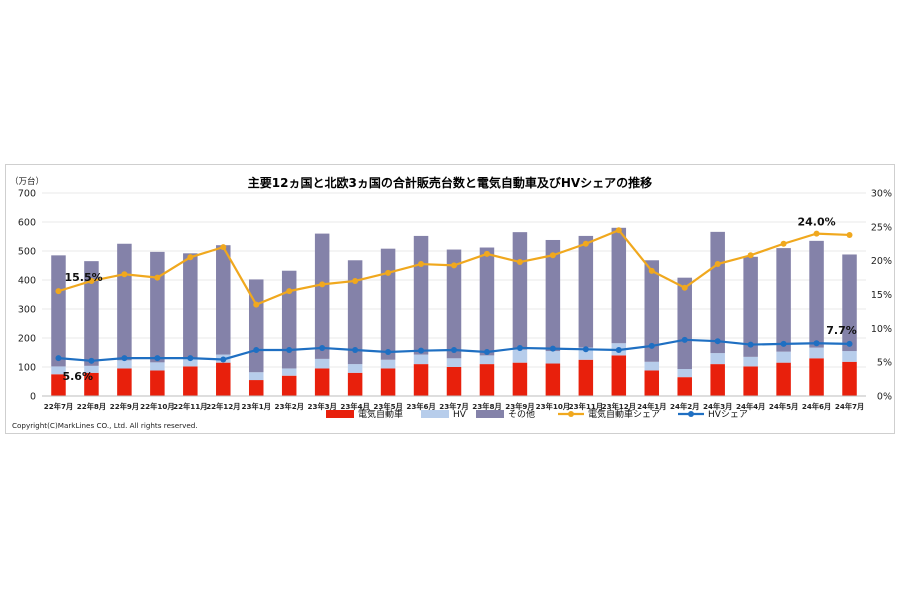 This screenshot has height=600, width=900. Describe the element at coordinates (256, 406) in the screenshot. I see `x-tick: 23年1月` at that location.